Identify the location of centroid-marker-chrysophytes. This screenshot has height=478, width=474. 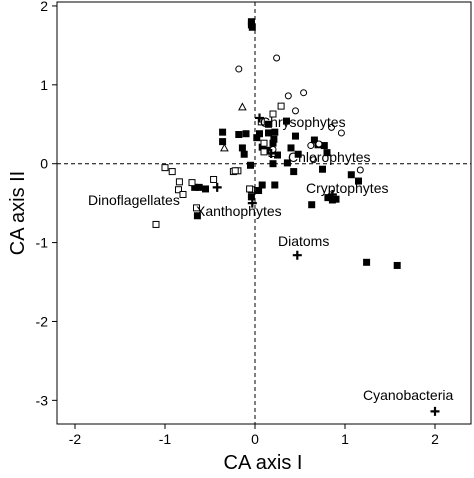
(259, 118).